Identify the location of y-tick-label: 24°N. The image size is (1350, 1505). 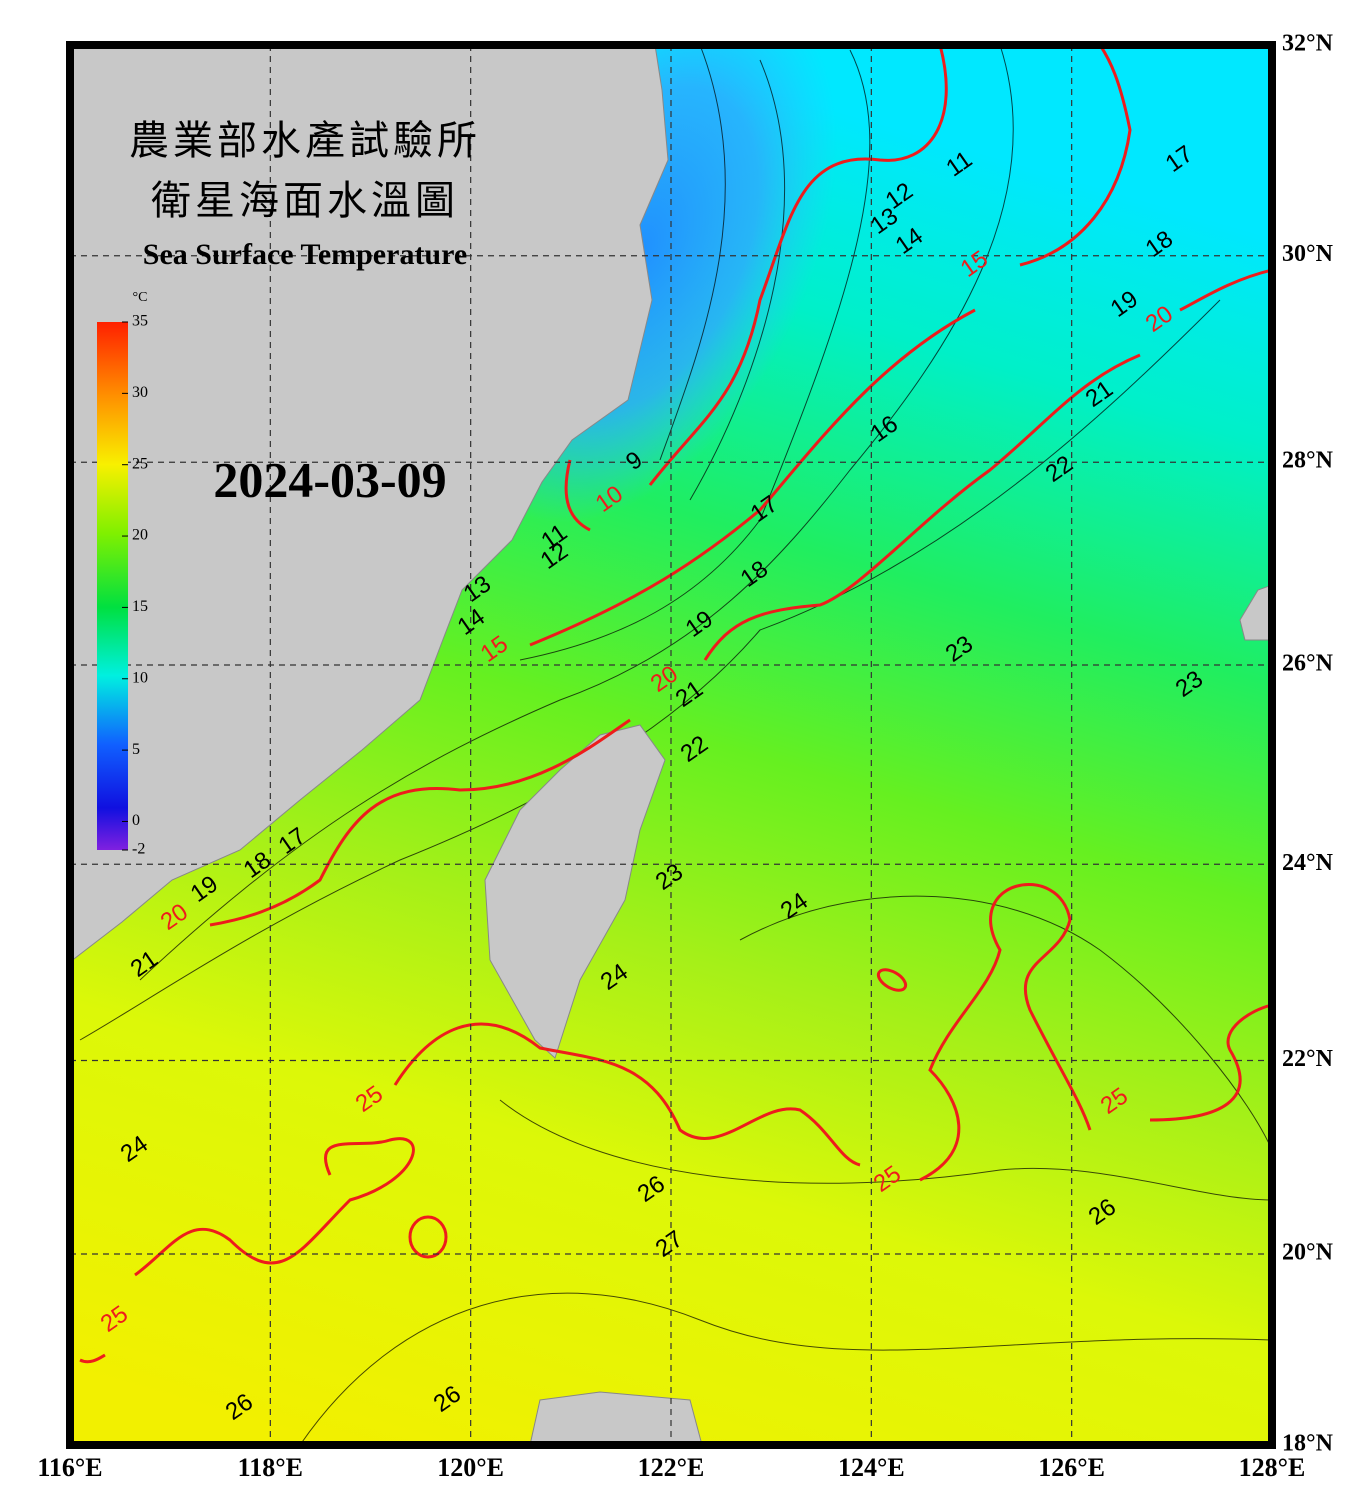
(1308, 863).